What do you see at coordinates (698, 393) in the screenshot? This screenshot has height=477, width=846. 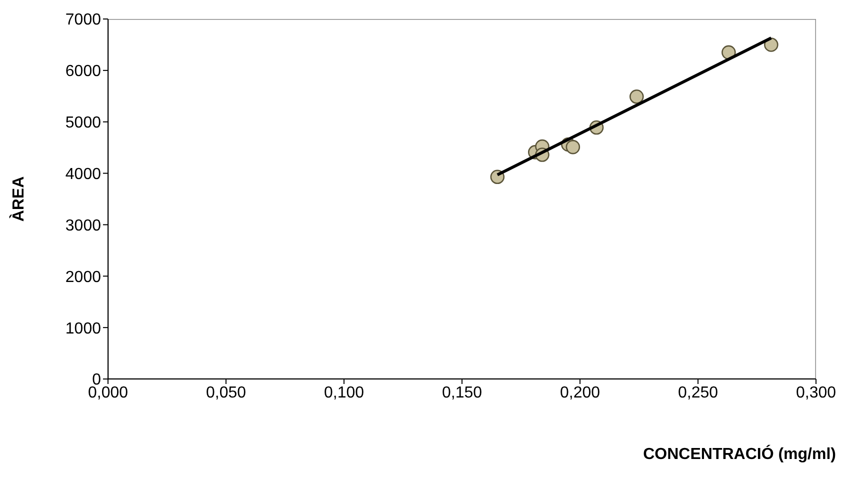 I see `x-tick-label: 0,250` at bounding box center [698, 393].